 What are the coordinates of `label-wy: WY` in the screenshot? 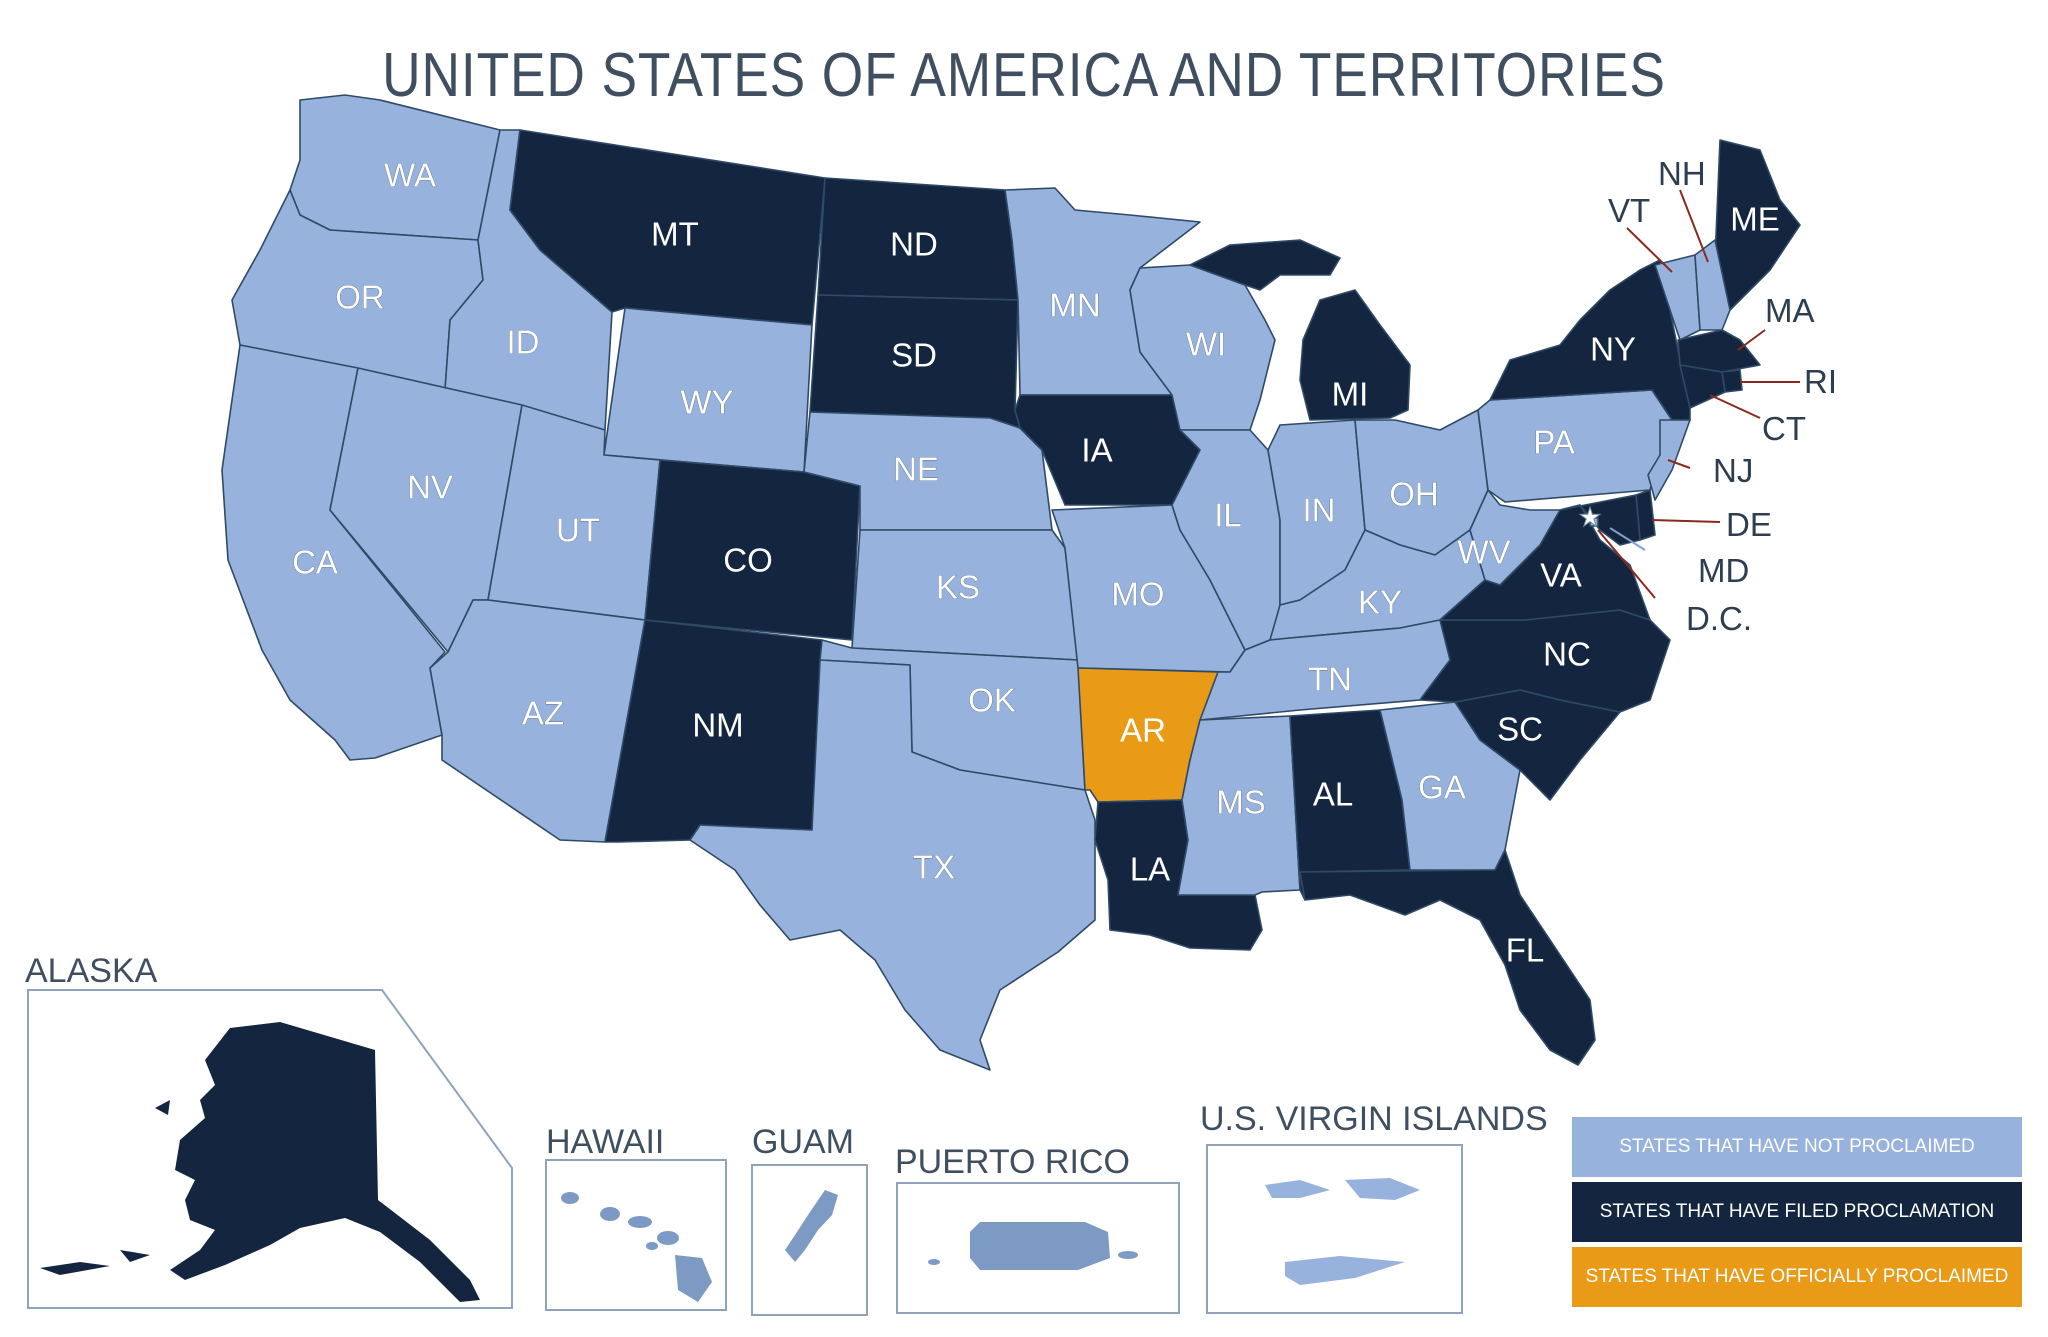 It's located at (706, 402).